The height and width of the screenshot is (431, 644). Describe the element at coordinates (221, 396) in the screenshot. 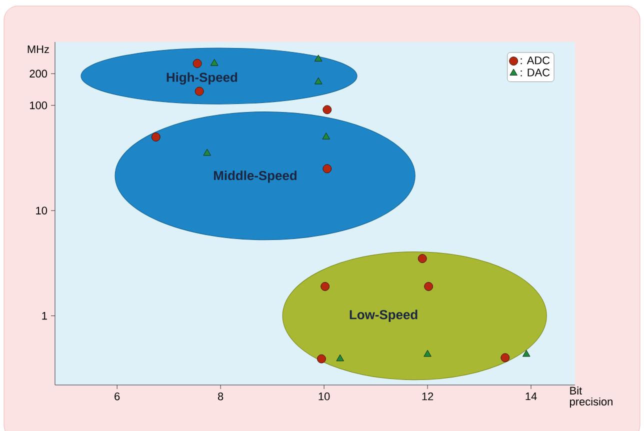

I see `x-tick-label: 8` at that location.